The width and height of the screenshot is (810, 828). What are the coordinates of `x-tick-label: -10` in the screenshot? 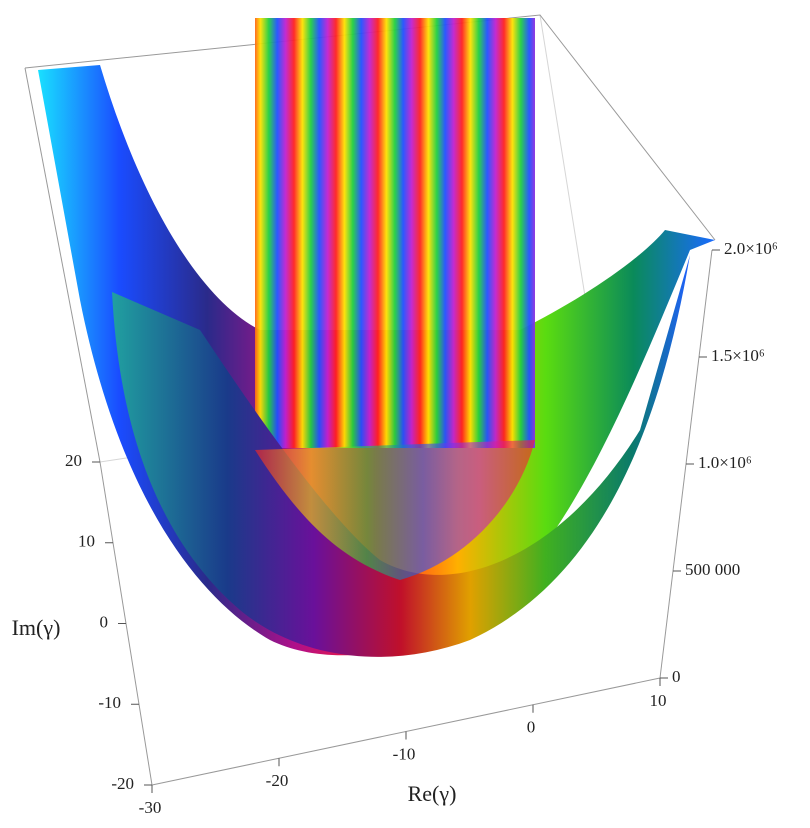 It's located at (404, 753).